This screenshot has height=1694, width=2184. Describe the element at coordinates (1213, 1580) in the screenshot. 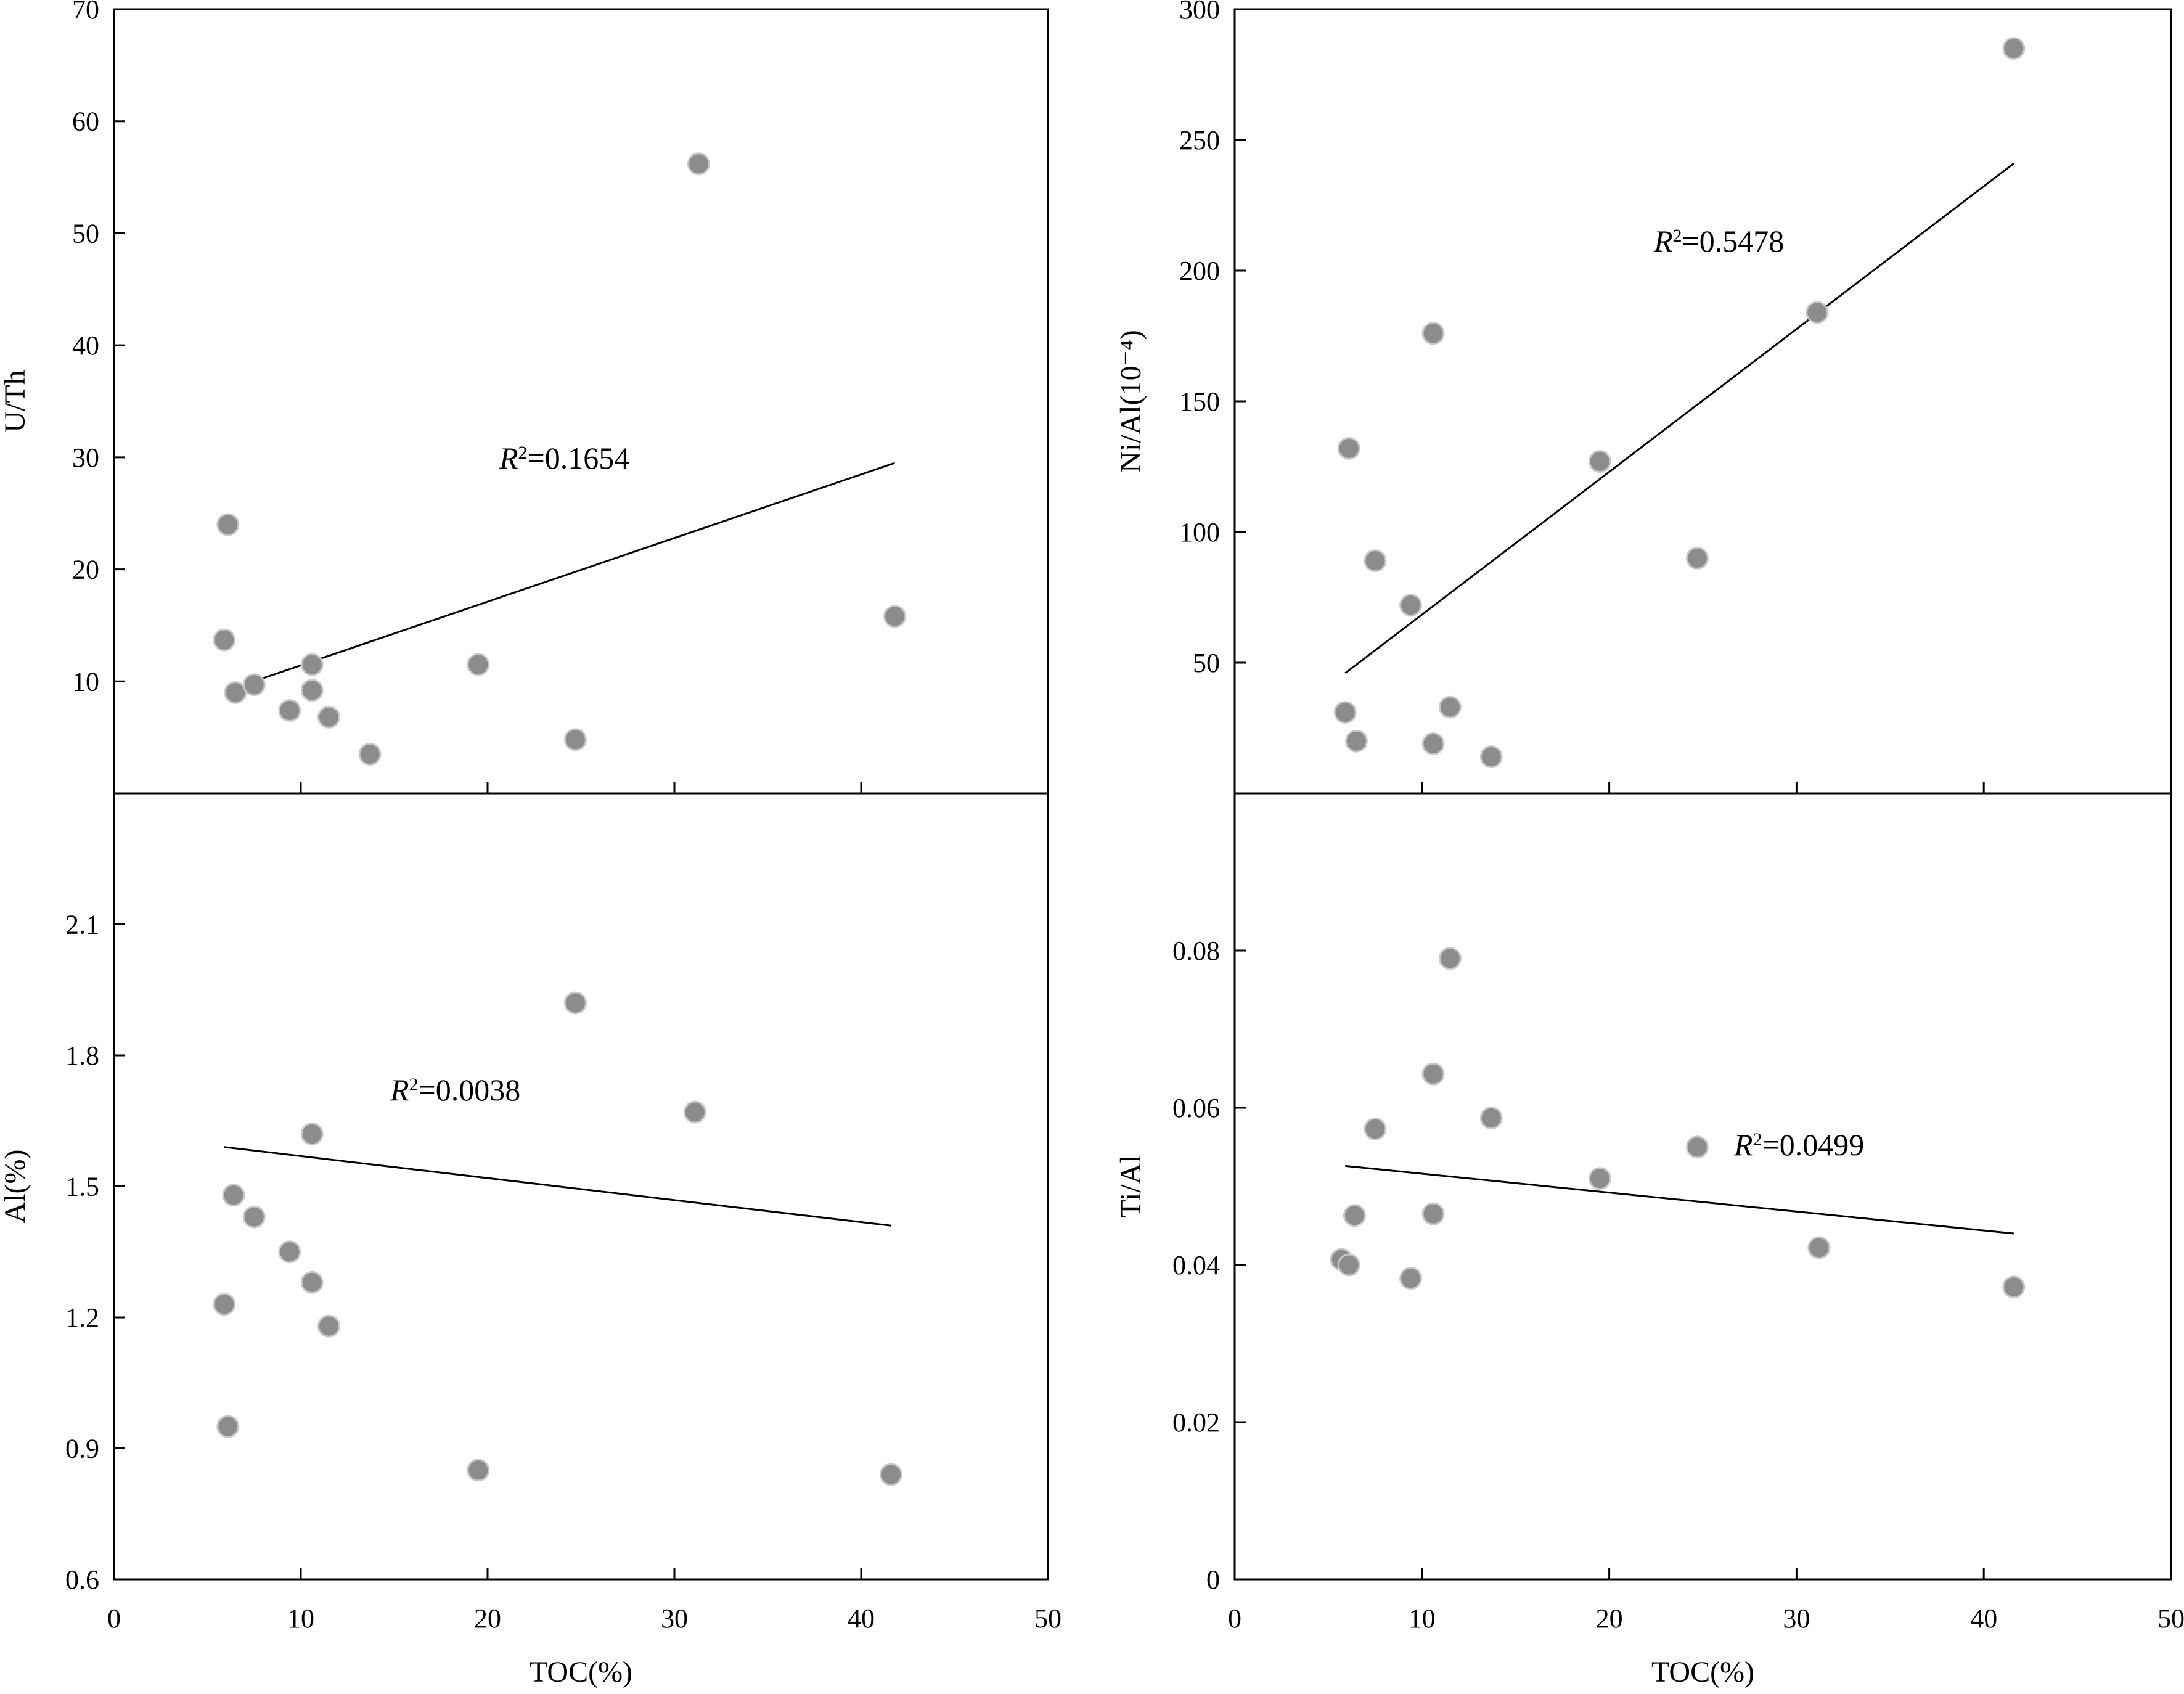

I see `y-tick-label: 0` at that location.